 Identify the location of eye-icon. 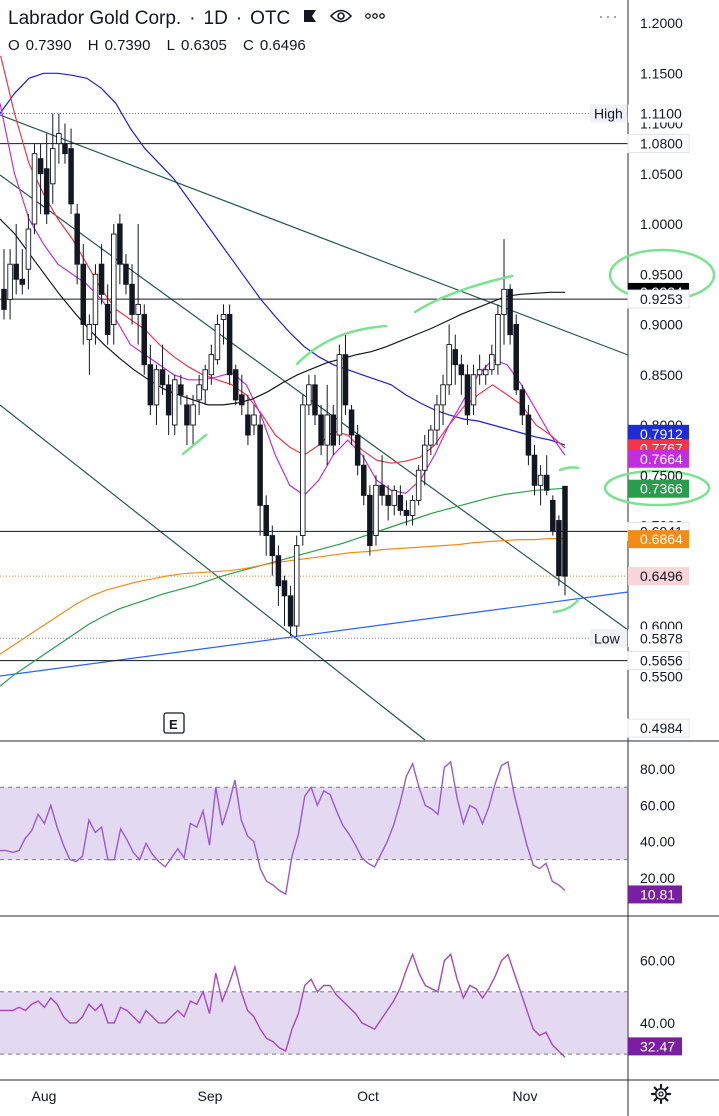
(341, 19).